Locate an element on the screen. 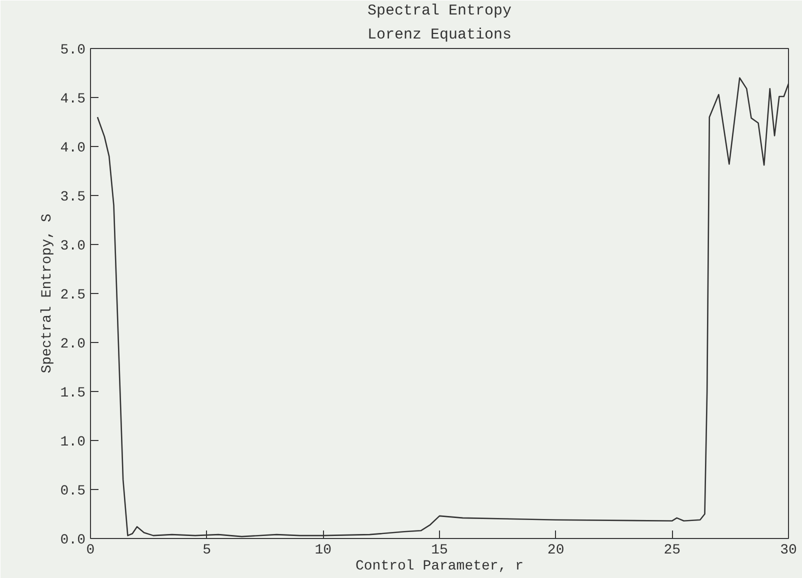  y-axis-title: Spectral Entropy, S is located at coordinates (47, 294).